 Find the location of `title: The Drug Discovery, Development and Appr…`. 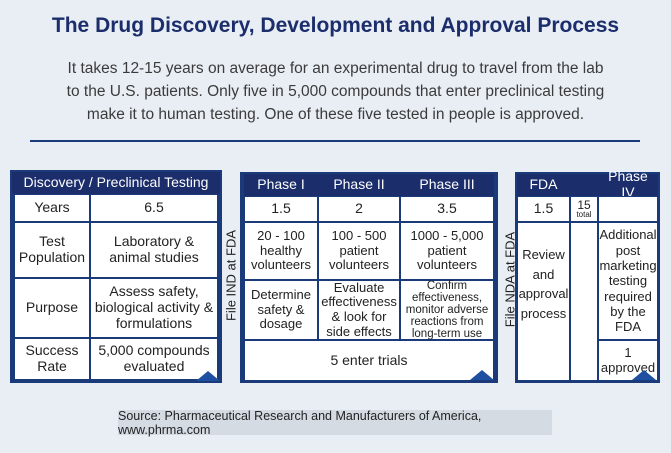

title: The Drug Discovery, Development and Appr… is located at coordinates (335, 25).